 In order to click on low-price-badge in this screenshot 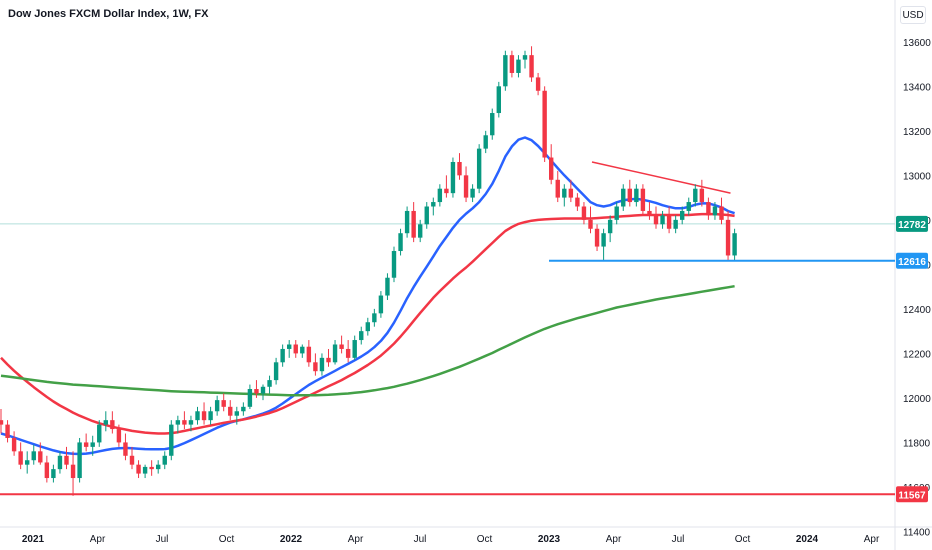, I will do `click(912, 494)`.